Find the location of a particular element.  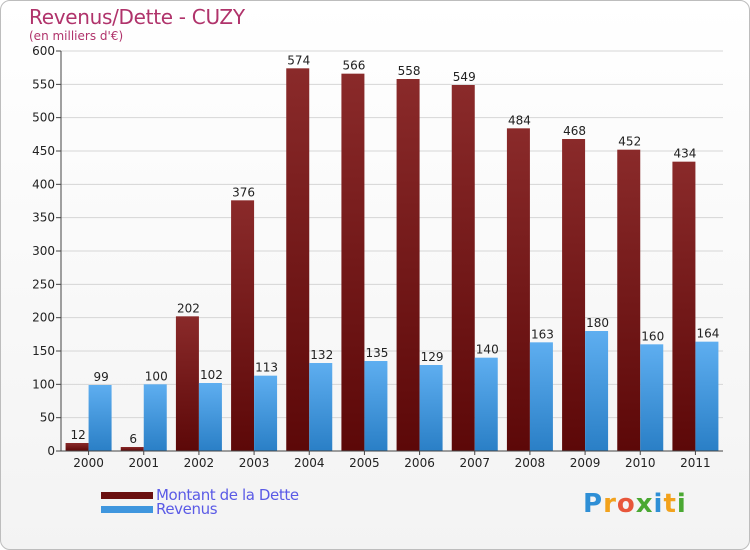

x-tick-label: 2003 is located at coordinates (254, 463).